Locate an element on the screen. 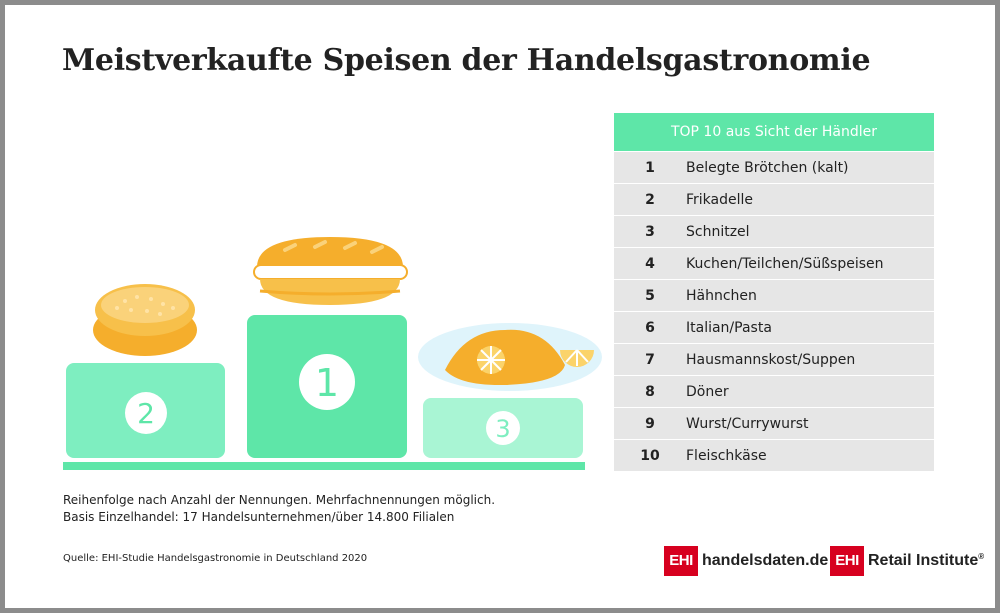  table-row: 9 Wurst/Currywurst is located at coordinates (774, 423).